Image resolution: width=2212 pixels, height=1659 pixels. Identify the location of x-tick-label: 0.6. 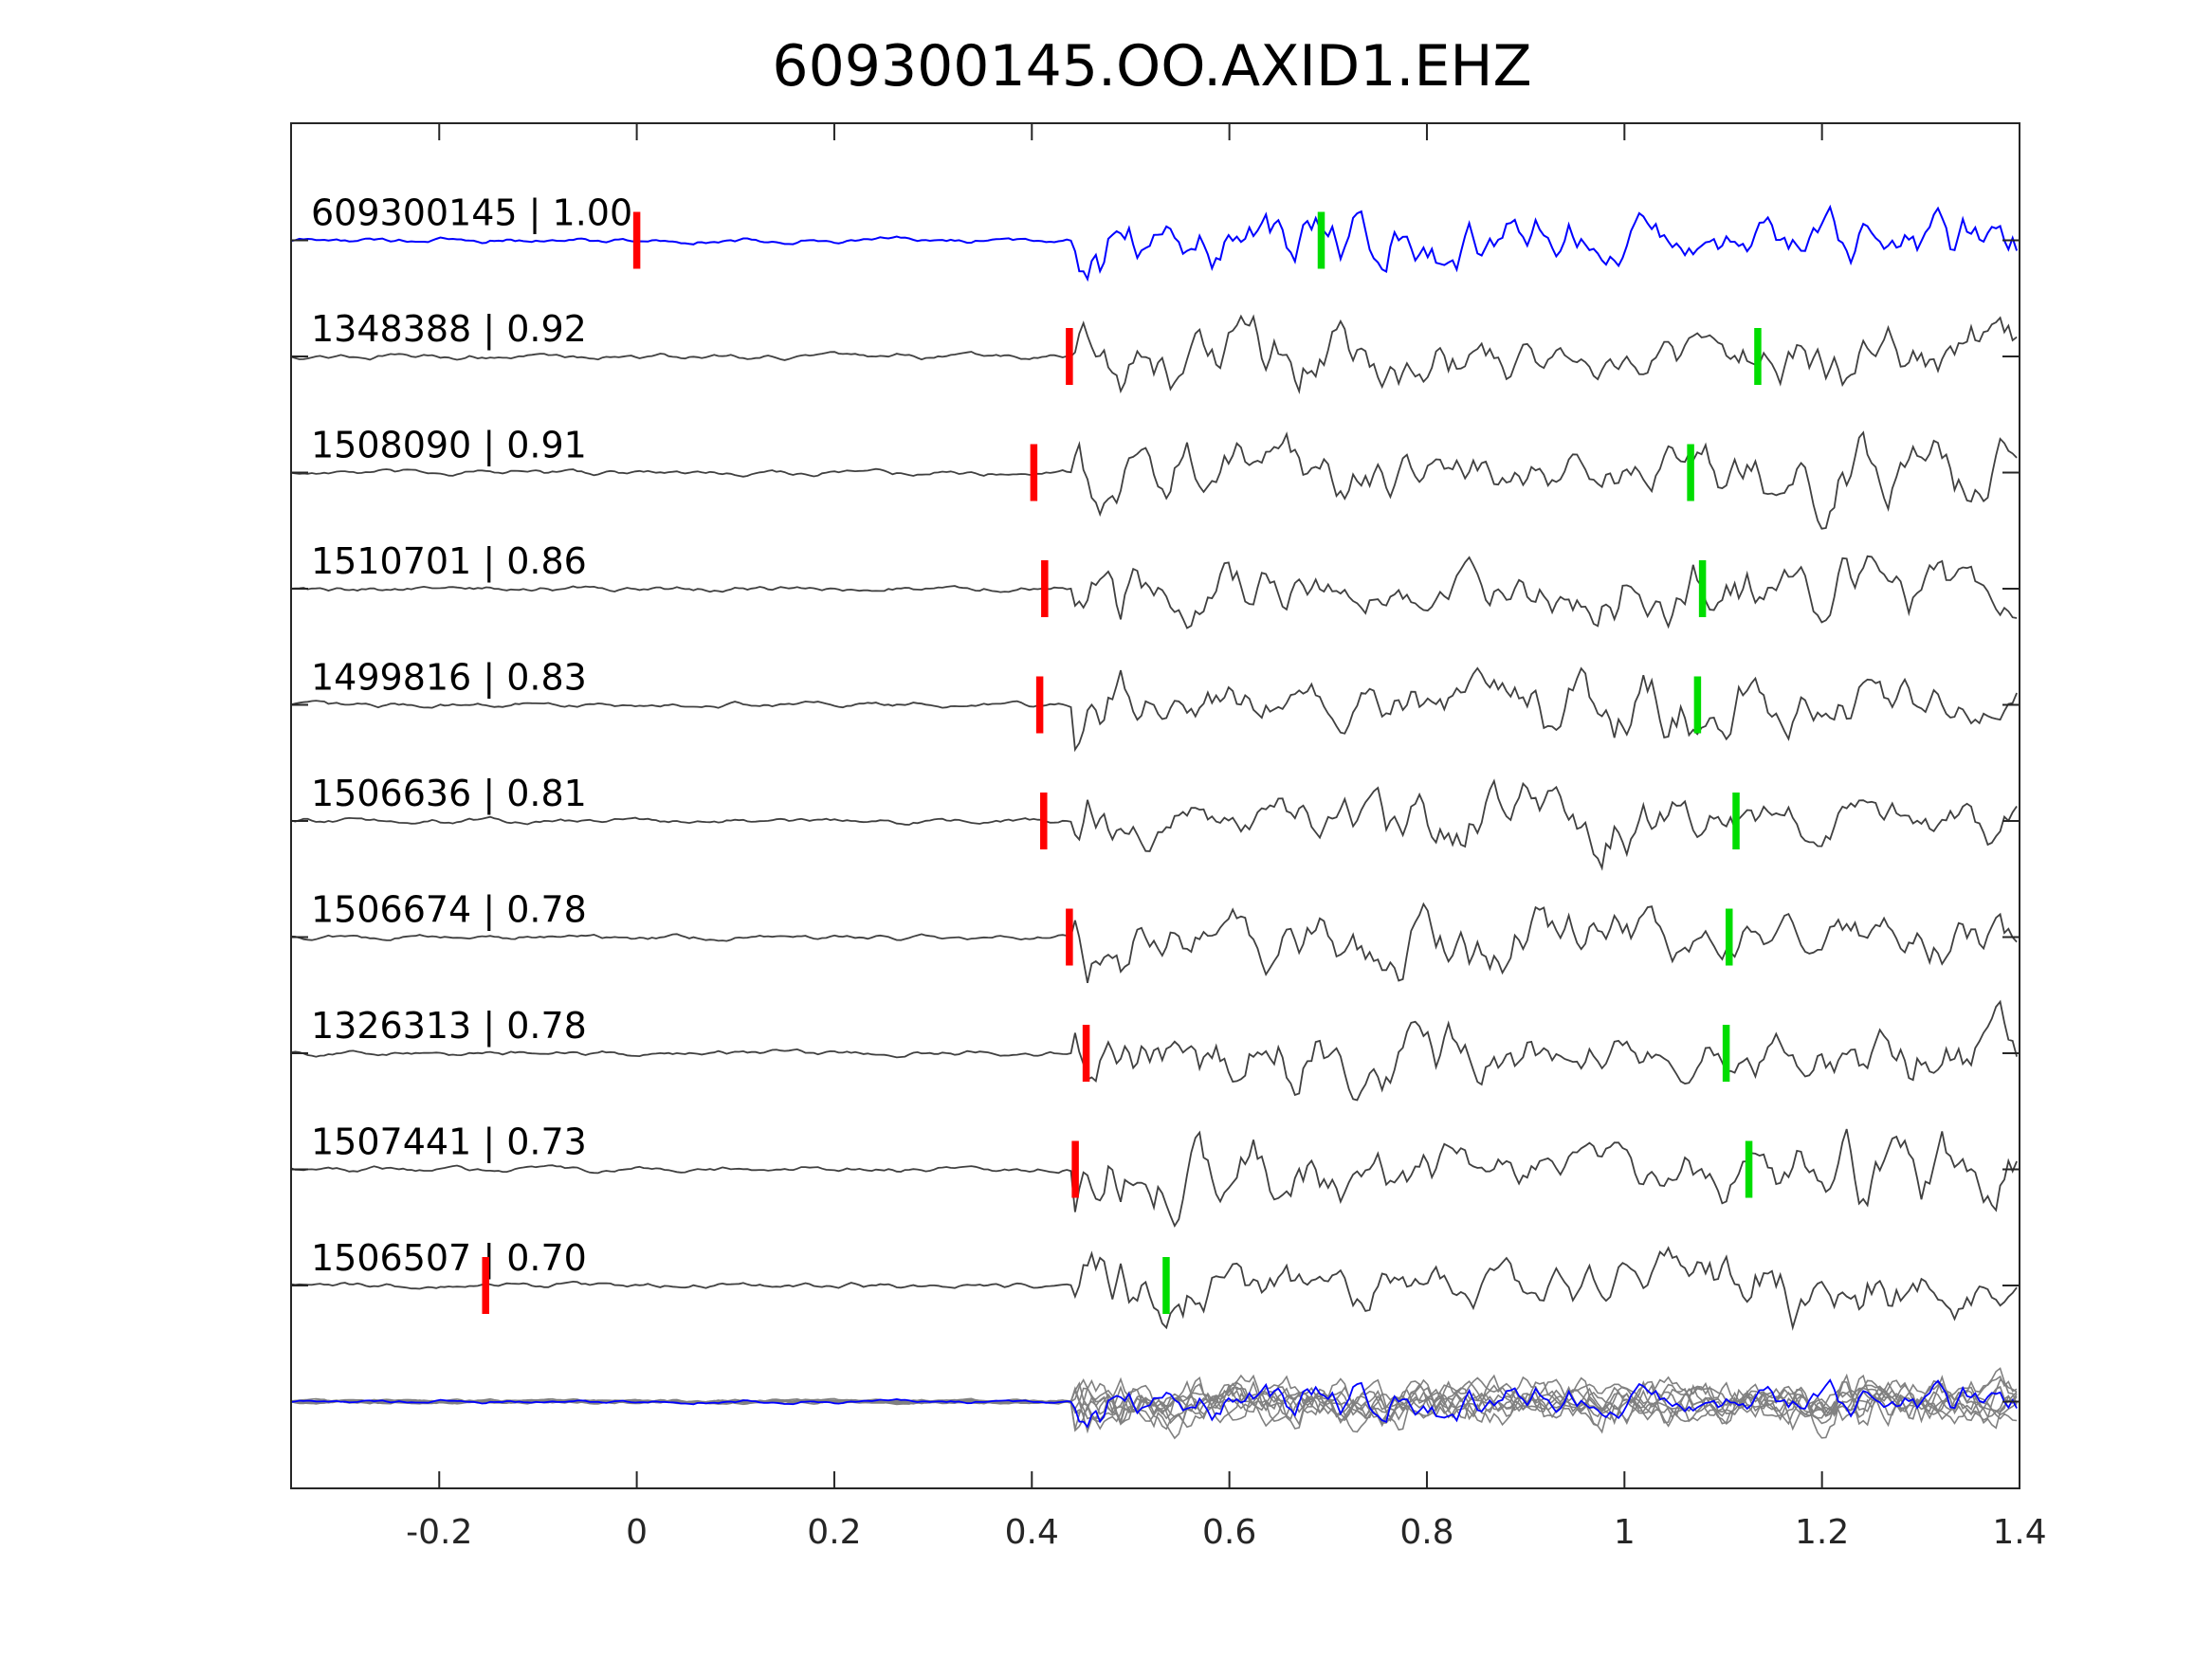
(1229, 1532).